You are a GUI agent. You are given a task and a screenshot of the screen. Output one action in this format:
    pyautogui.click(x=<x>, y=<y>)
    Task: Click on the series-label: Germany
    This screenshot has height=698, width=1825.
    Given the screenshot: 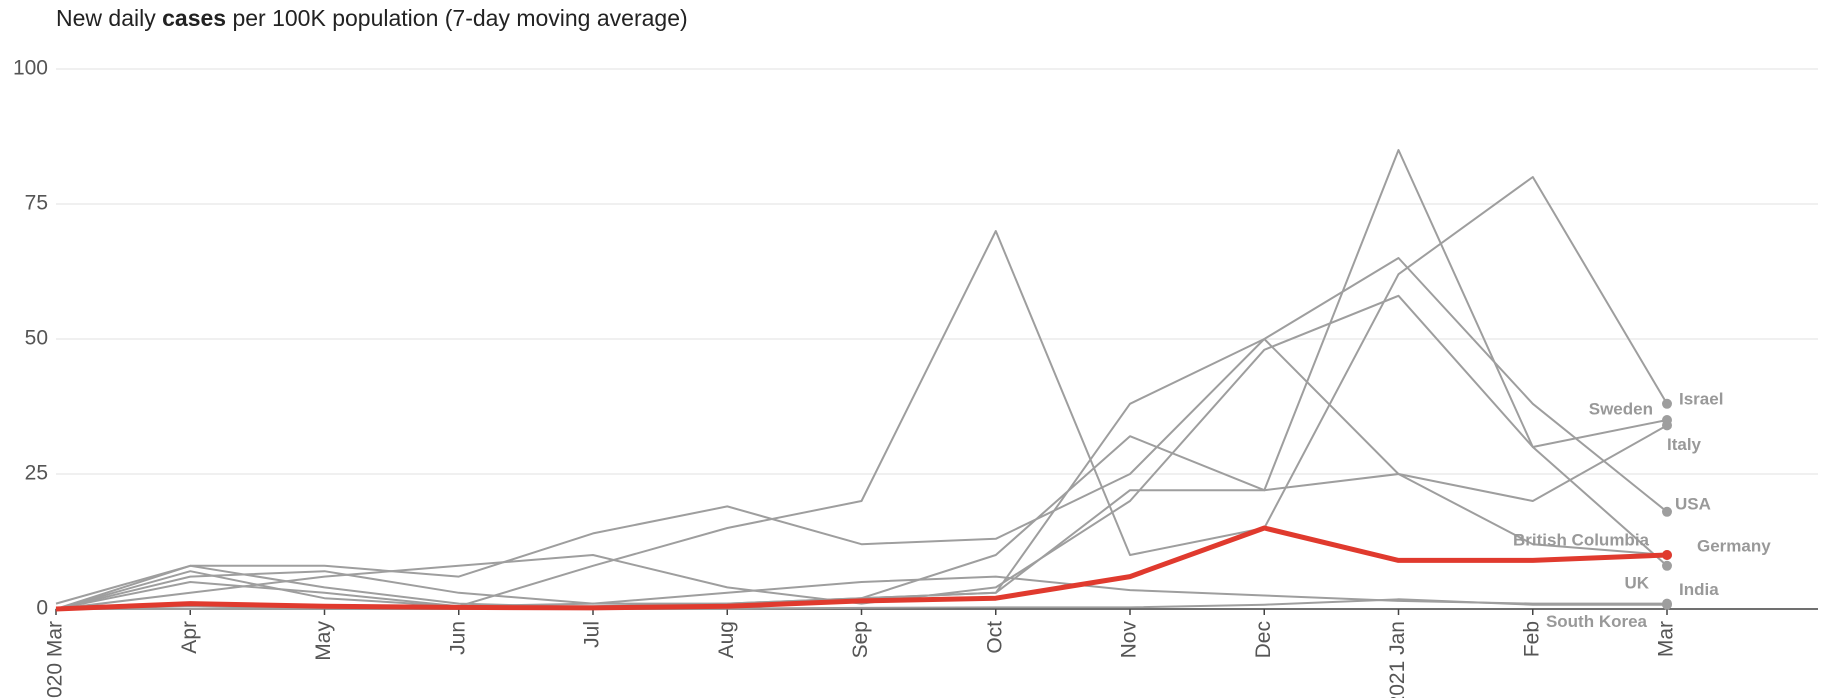 What is the action you would take?
    pyautogui.click(x=1734, y=545)
    